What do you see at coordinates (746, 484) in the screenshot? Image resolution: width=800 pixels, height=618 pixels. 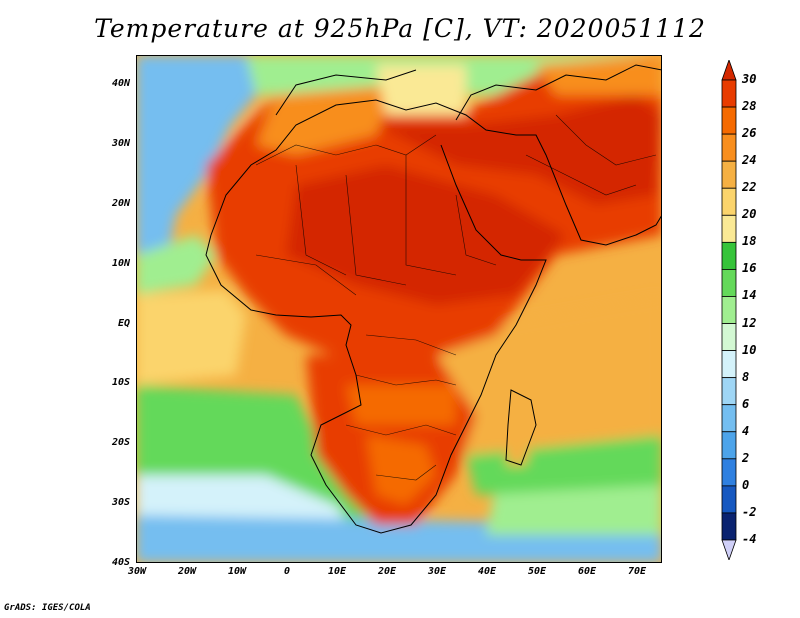 I see `colorbar-label: 0` at bounding box center [746, 484].